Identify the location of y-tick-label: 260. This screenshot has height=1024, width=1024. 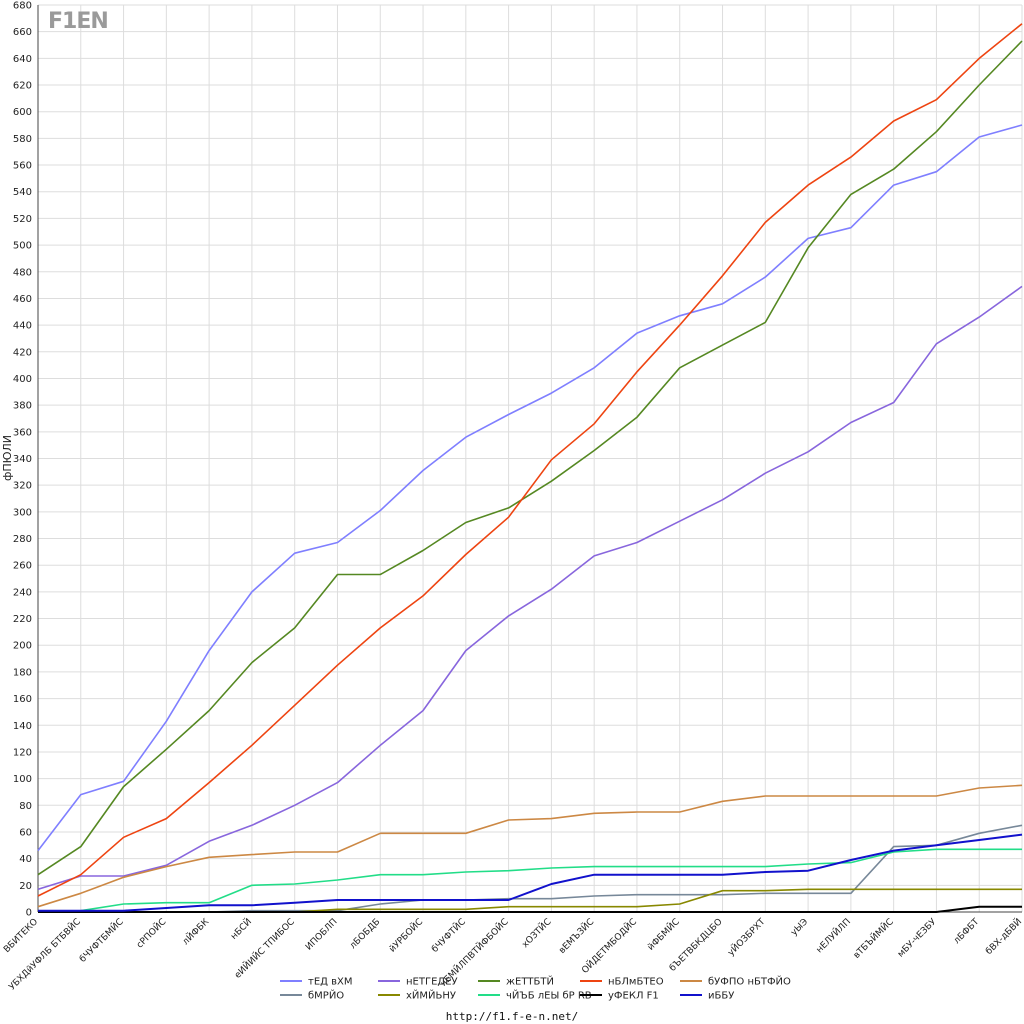
(22, 566).